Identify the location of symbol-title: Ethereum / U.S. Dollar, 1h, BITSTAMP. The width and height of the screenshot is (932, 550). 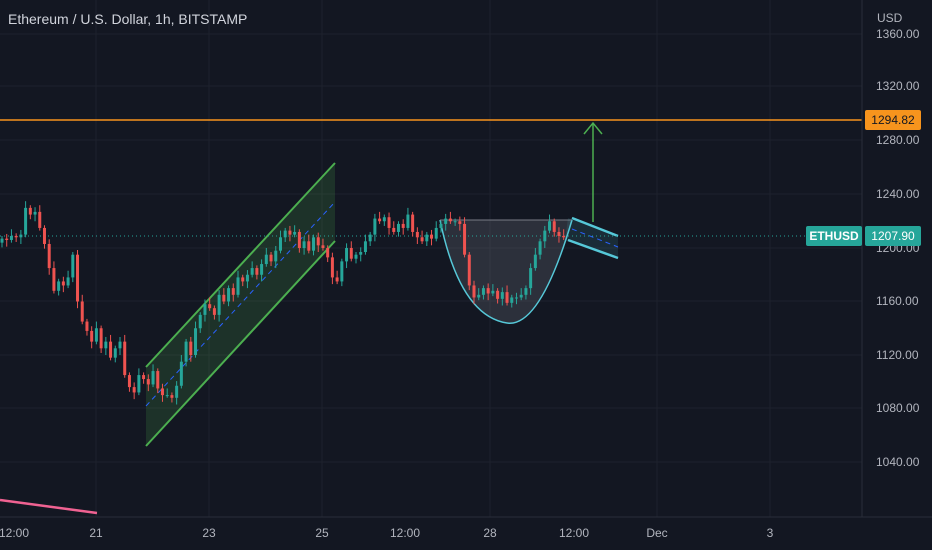
(128, 19).